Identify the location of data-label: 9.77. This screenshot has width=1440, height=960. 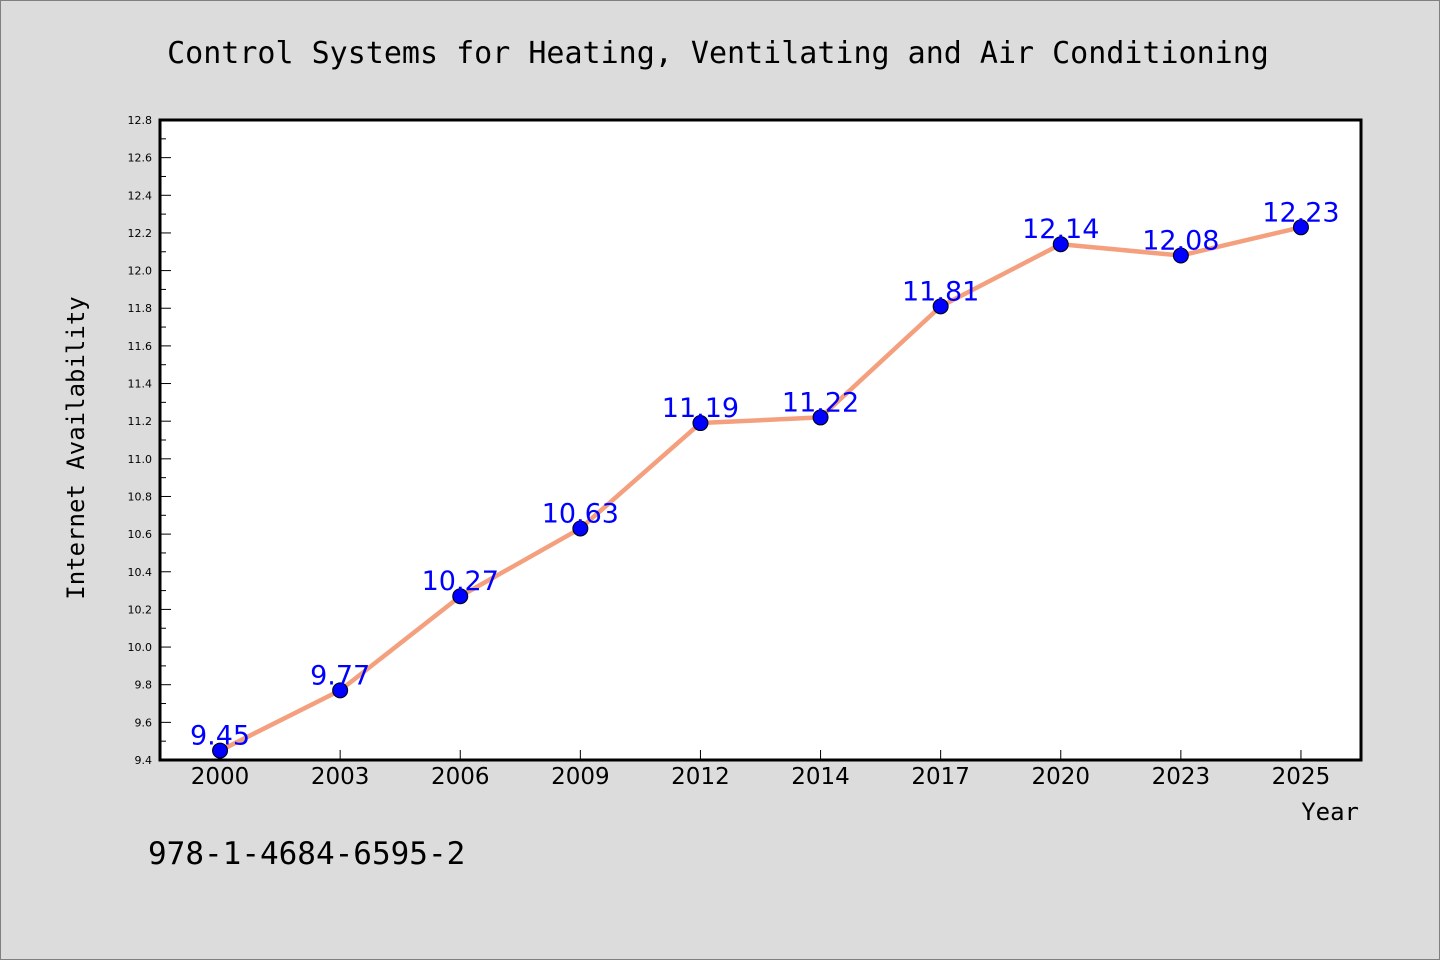
(340, 675).